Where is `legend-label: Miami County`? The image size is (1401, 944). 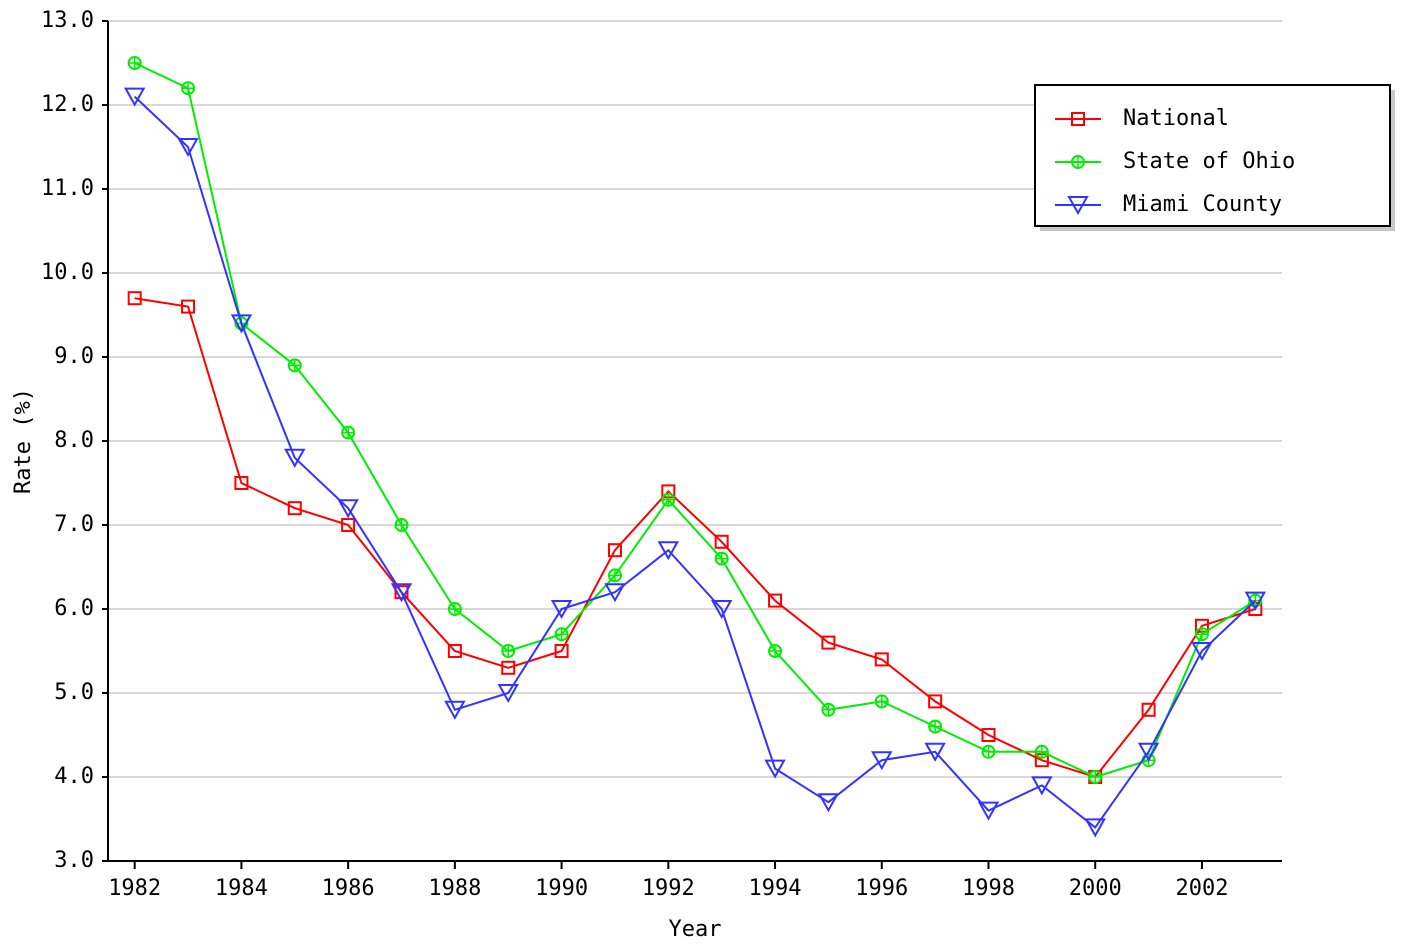 legend-label: Miami County is located at coordinates (1202, 204).